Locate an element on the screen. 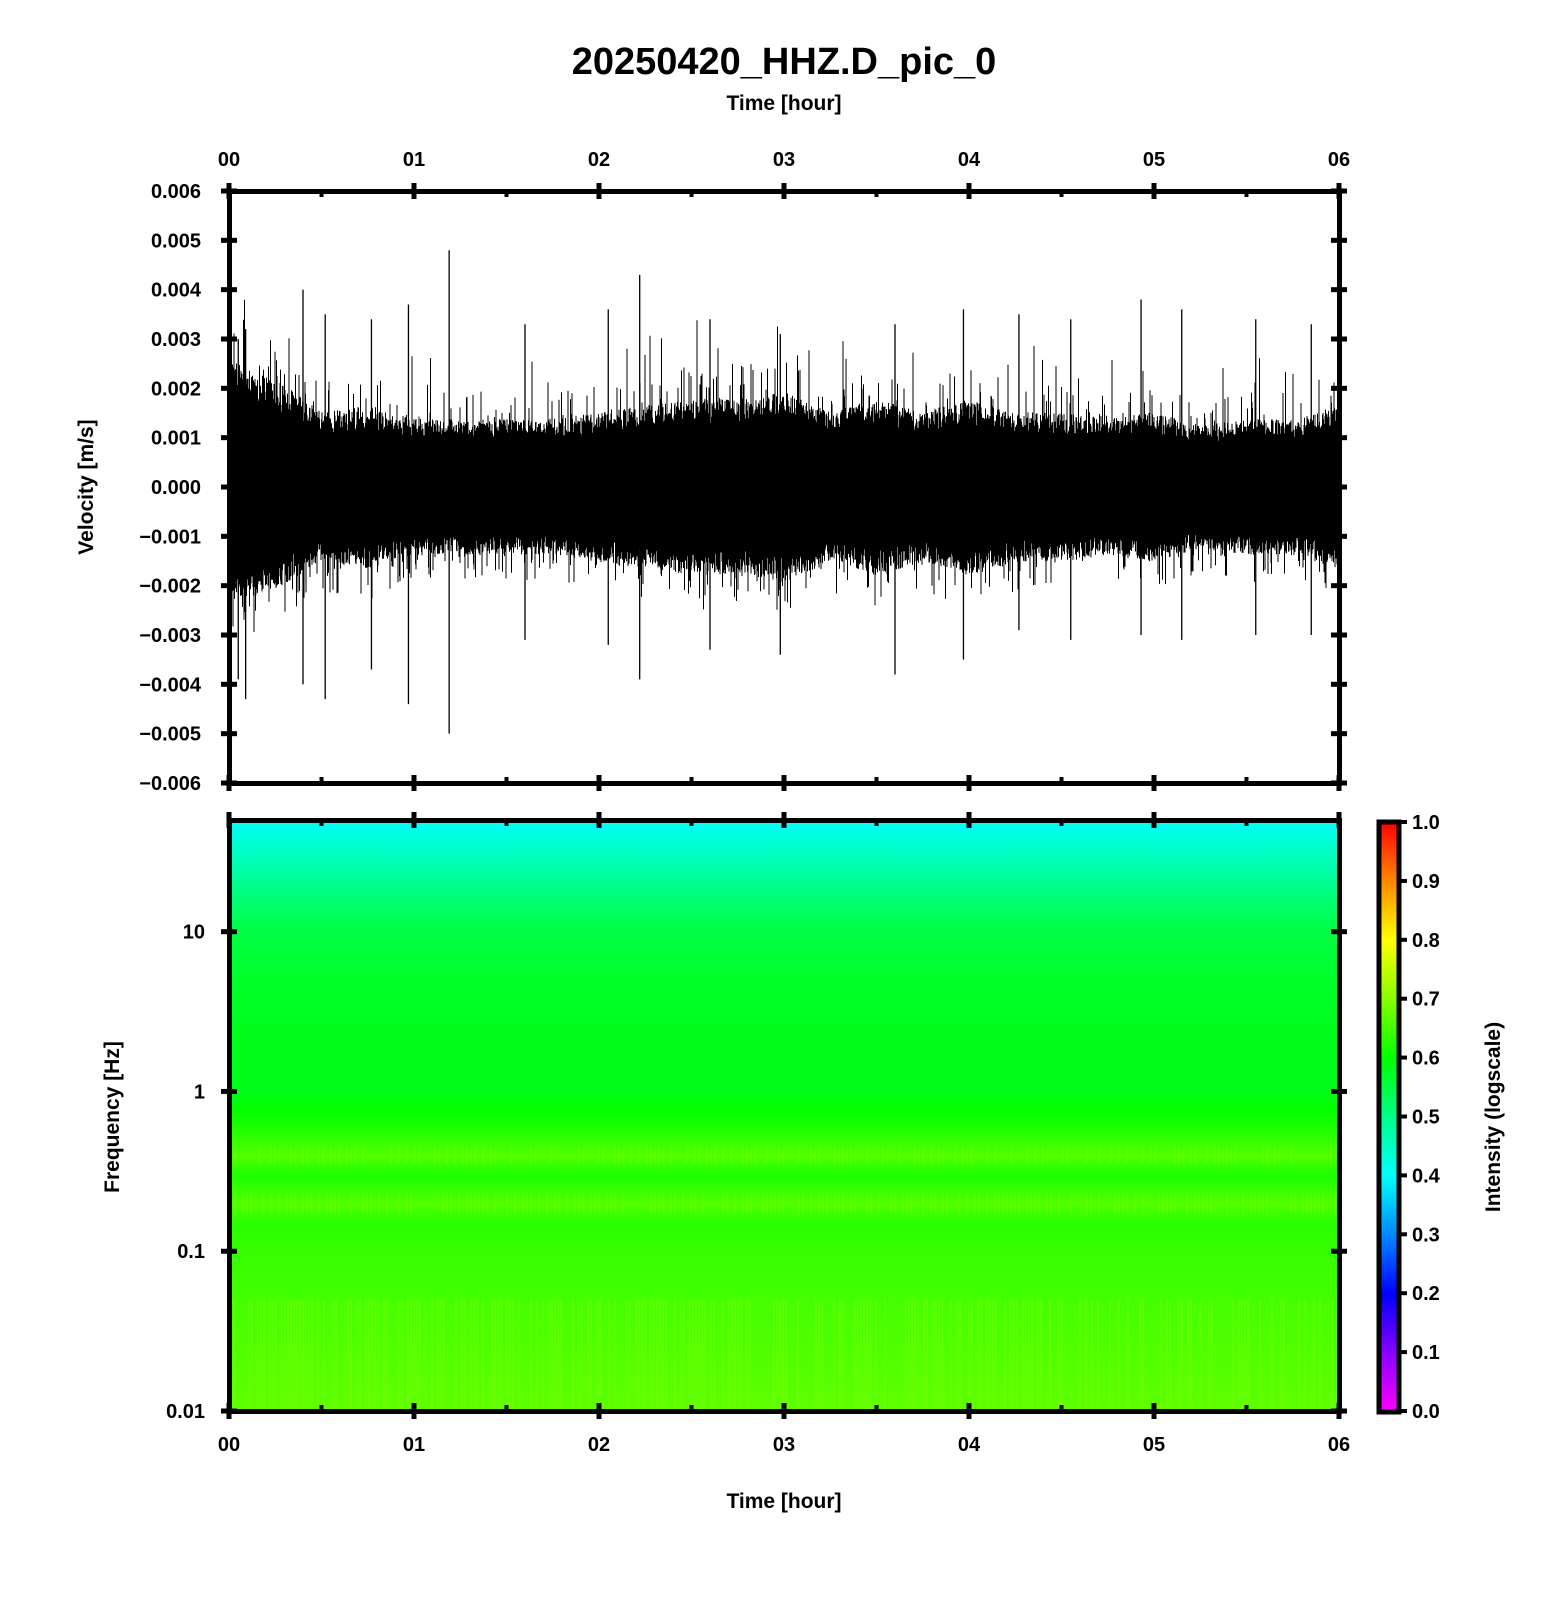 The height and width of the screenshot is (1600, 1556). colorbar-label: Intensity (logscale) is located at coordinates (1493, 1117).